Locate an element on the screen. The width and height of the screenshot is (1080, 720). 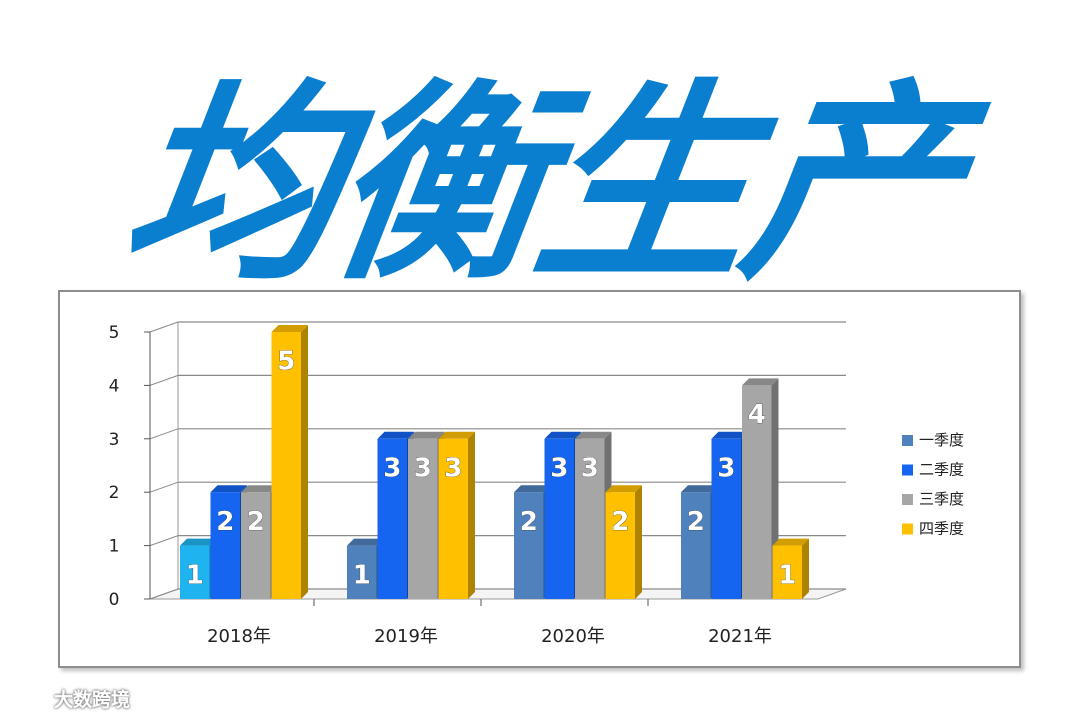
x-tick-label: 2019年 is located at coordinates (406, 636).